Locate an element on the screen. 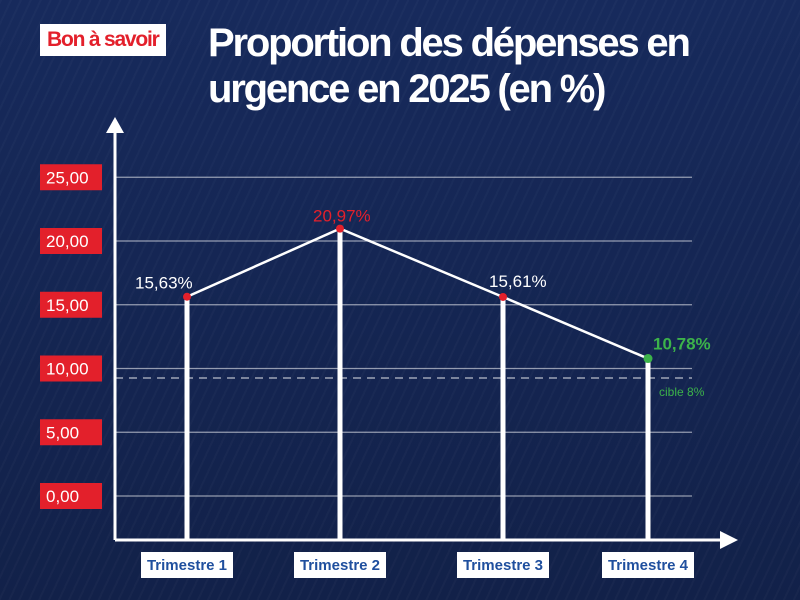  y-axis-arrow is located at coordinates (115, 125).